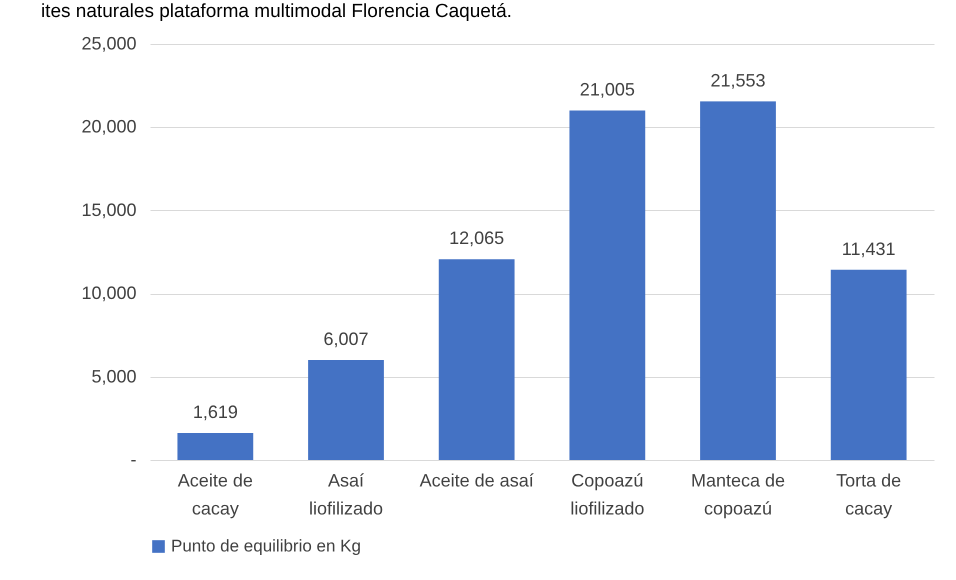 Image resolution: width=956 pixels, height=580 pixels. Describe the element at coordinates (869, 248) in the screenshot. I see `data-label: 11,431` at that location.